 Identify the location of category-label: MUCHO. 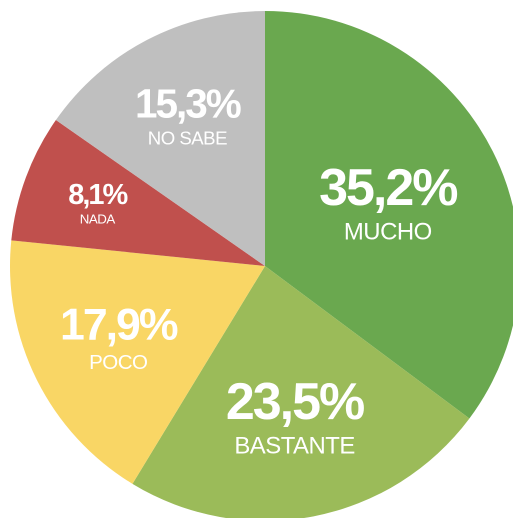
(388, 231).